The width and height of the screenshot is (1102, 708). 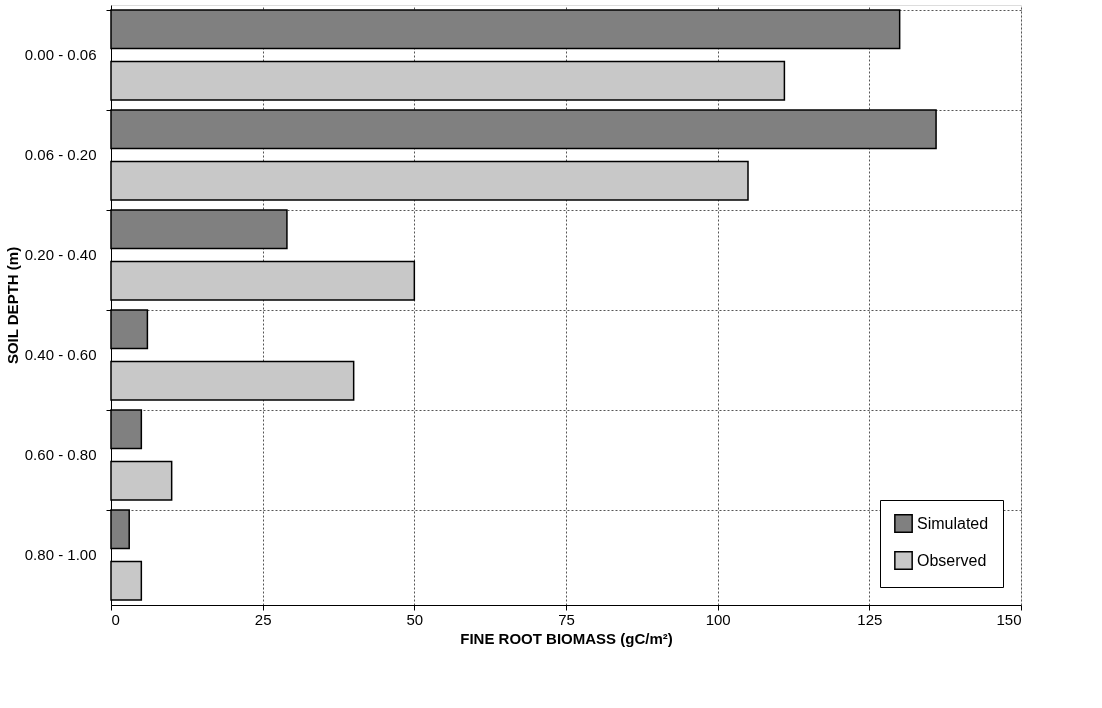 I want to click on x-tick-label: 125, so click(x=870, y=619).